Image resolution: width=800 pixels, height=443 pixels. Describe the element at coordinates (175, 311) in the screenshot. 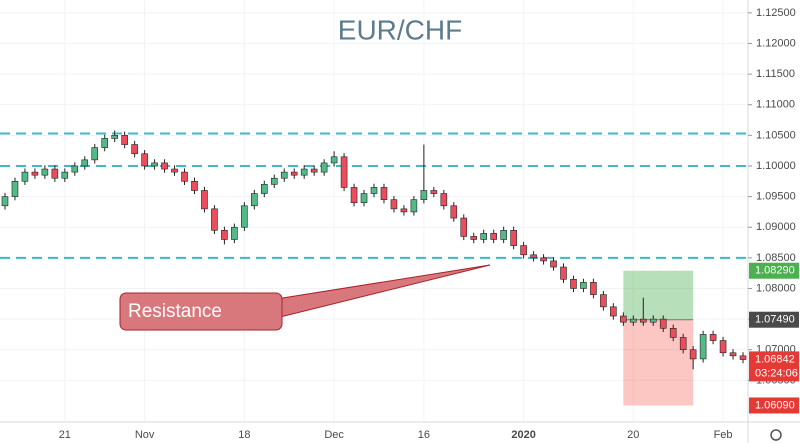

I see `callout-text: Resistance` at that location.